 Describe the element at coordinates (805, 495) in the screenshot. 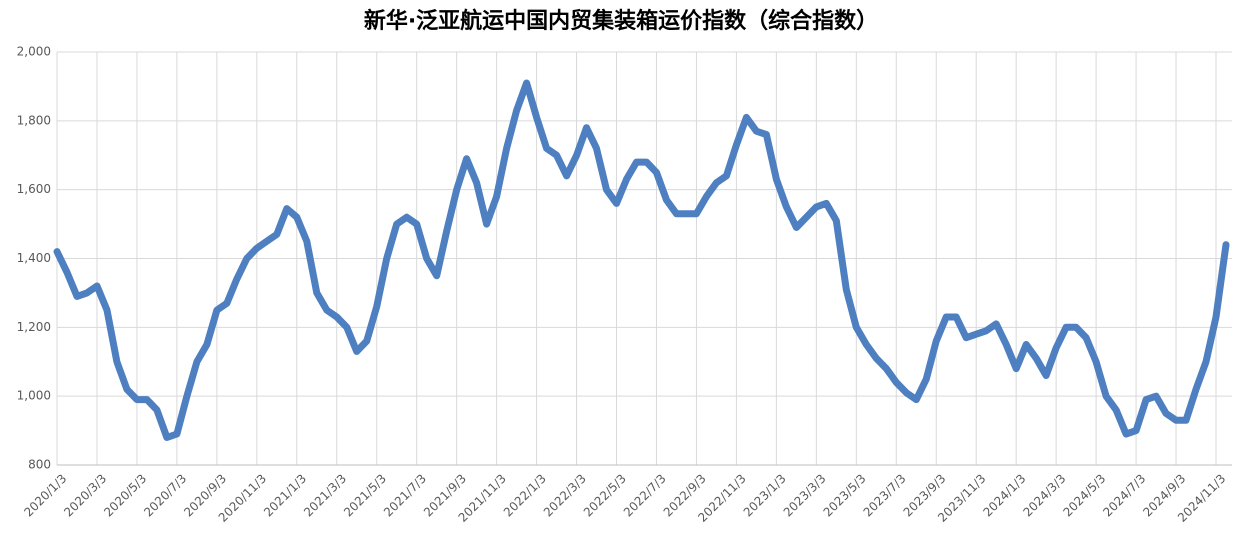

I see `x-tick-label: 2023/3/3` at that location.